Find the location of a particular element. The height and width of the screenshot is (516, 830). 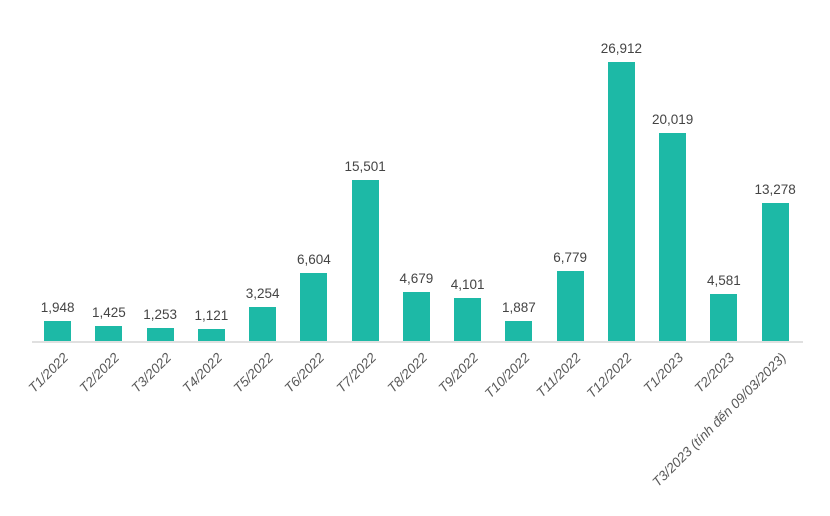

x-axis-label: T4/2022 is located at coordinates (202, 373).